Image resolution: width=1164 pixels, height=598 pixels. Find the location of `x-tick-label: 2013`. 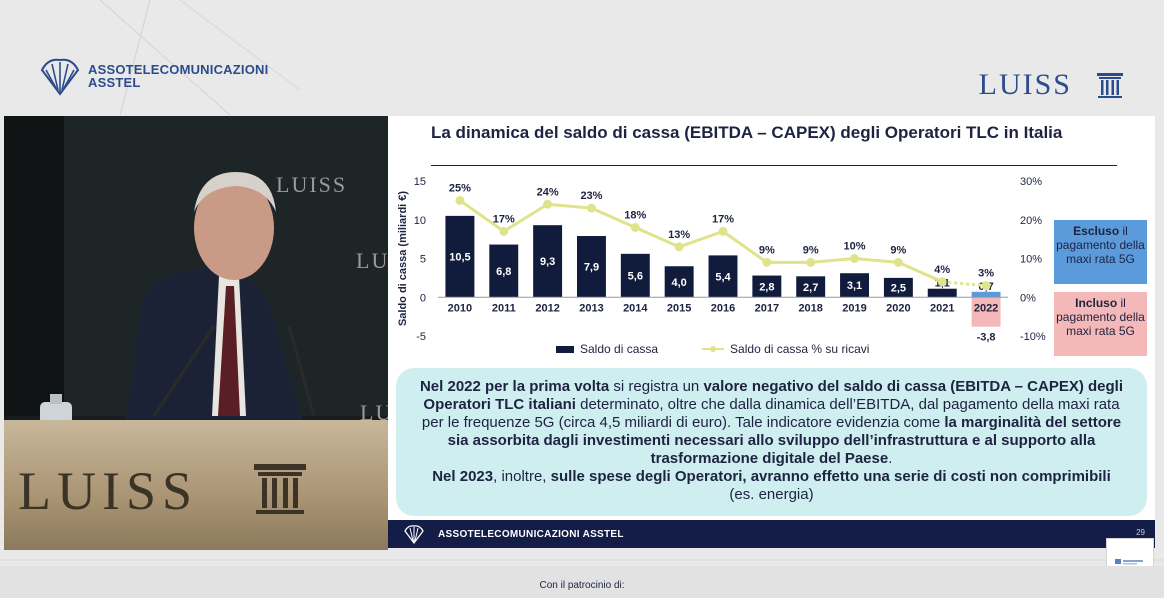

x-tick-label: 2013 is located at coordinates (591, 308).